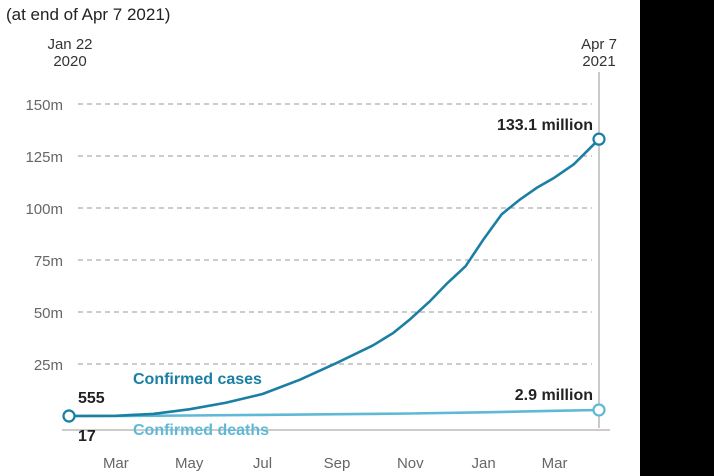 The image size is (714, 476). I want to click on x-tick-label-2: Jul, so click(262, 463).